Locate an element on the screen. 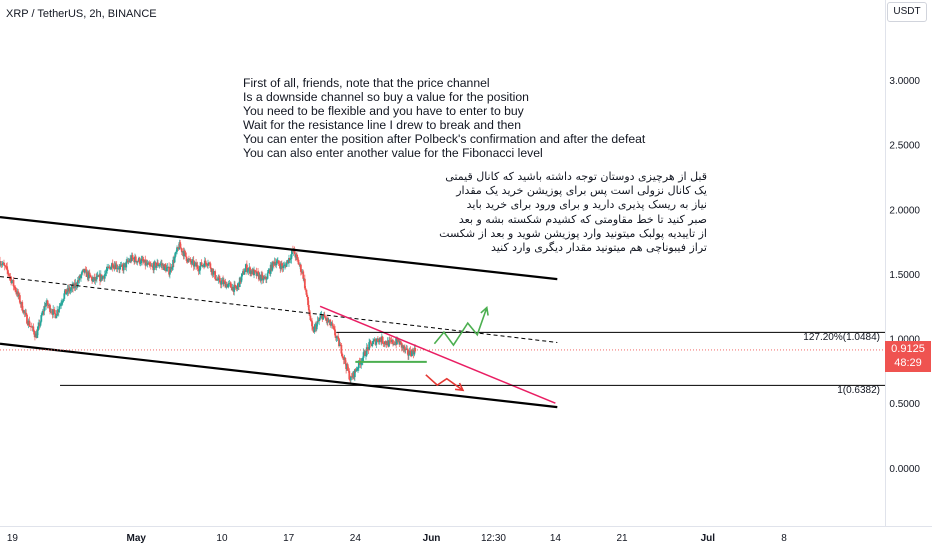 The height and width of the screenshot is (555, 932). currency-button: USDT is located at coordinates (907, 12).